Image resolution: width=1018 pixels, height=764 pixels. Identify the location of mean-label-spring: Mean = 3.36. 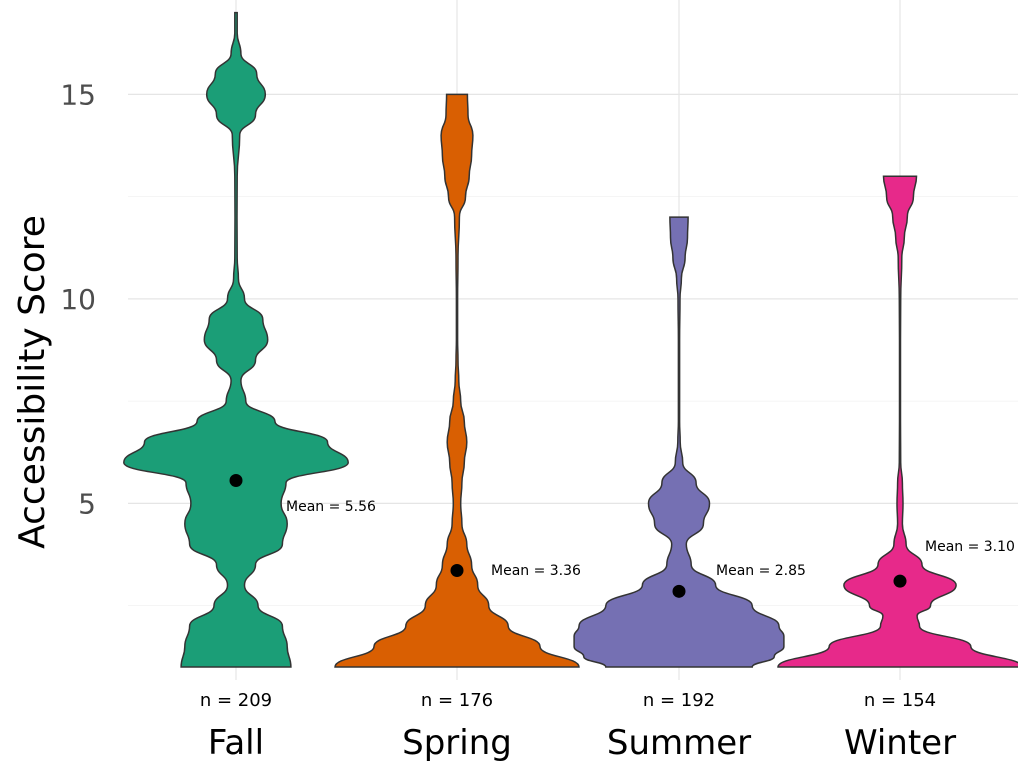
(536, 571).